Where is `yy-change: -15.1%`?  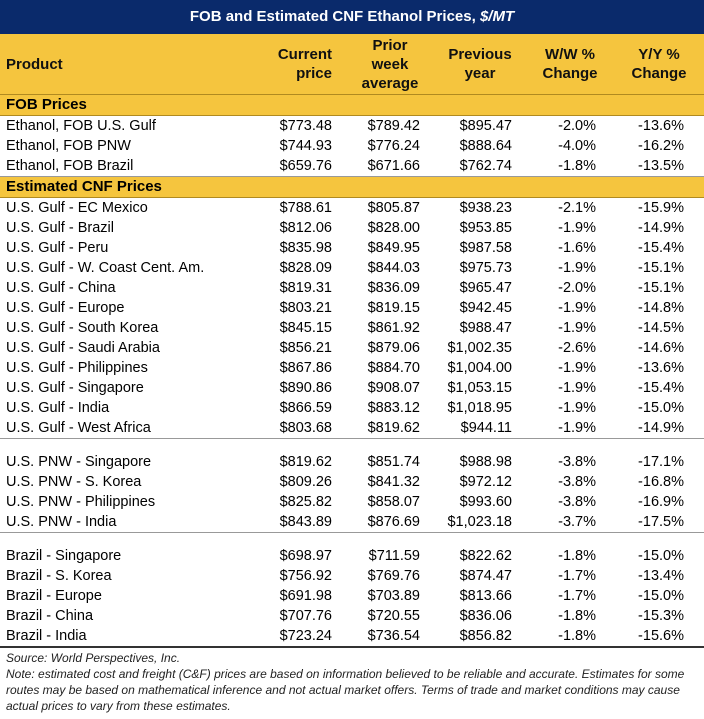 yy-change: -15.1% is located at coordinates (661, 288).